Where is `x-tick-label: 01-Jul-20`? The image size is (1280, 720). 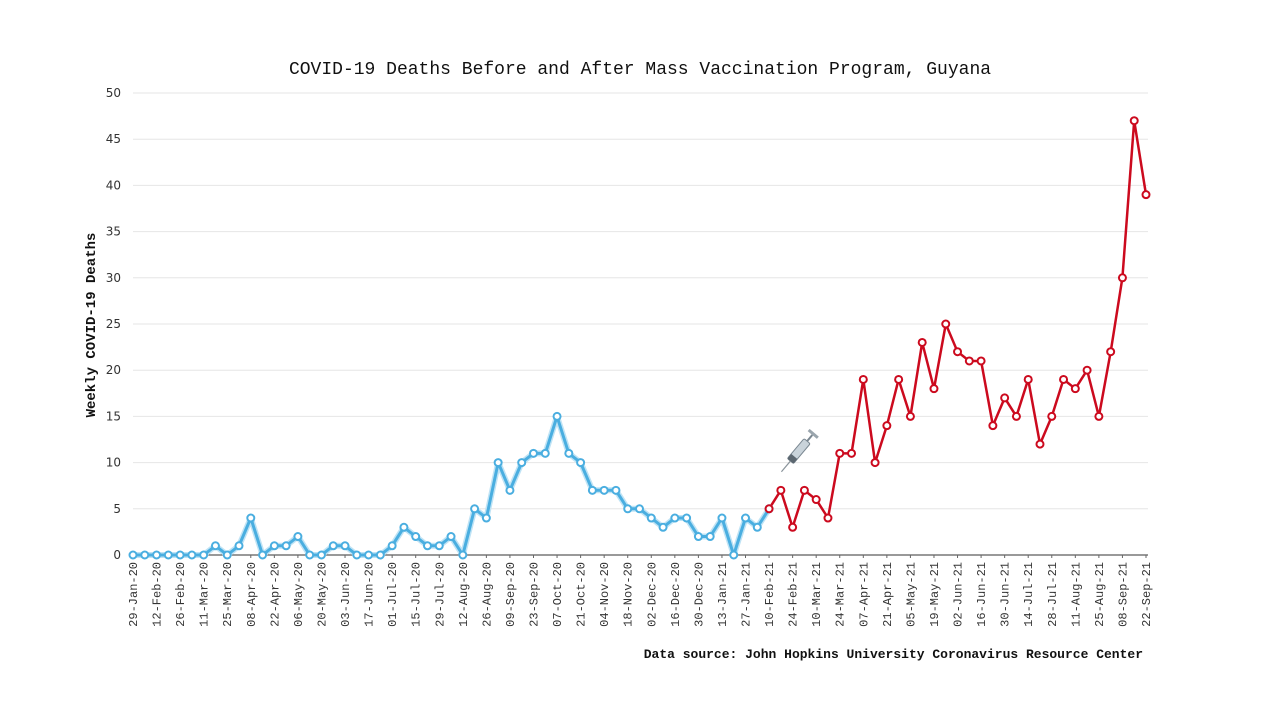
x-tick-label: 01-Jul-20 is located at coordinates (393, 594).